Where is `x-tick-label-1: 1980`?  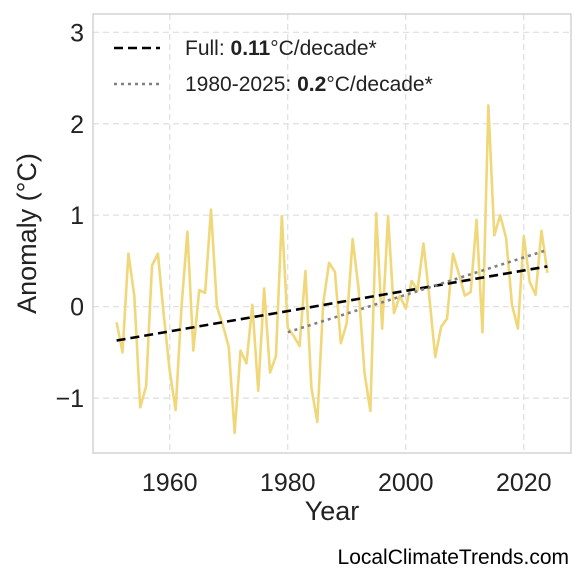
x-tick-label-1: 1980 is located at coordinates (288, 483).